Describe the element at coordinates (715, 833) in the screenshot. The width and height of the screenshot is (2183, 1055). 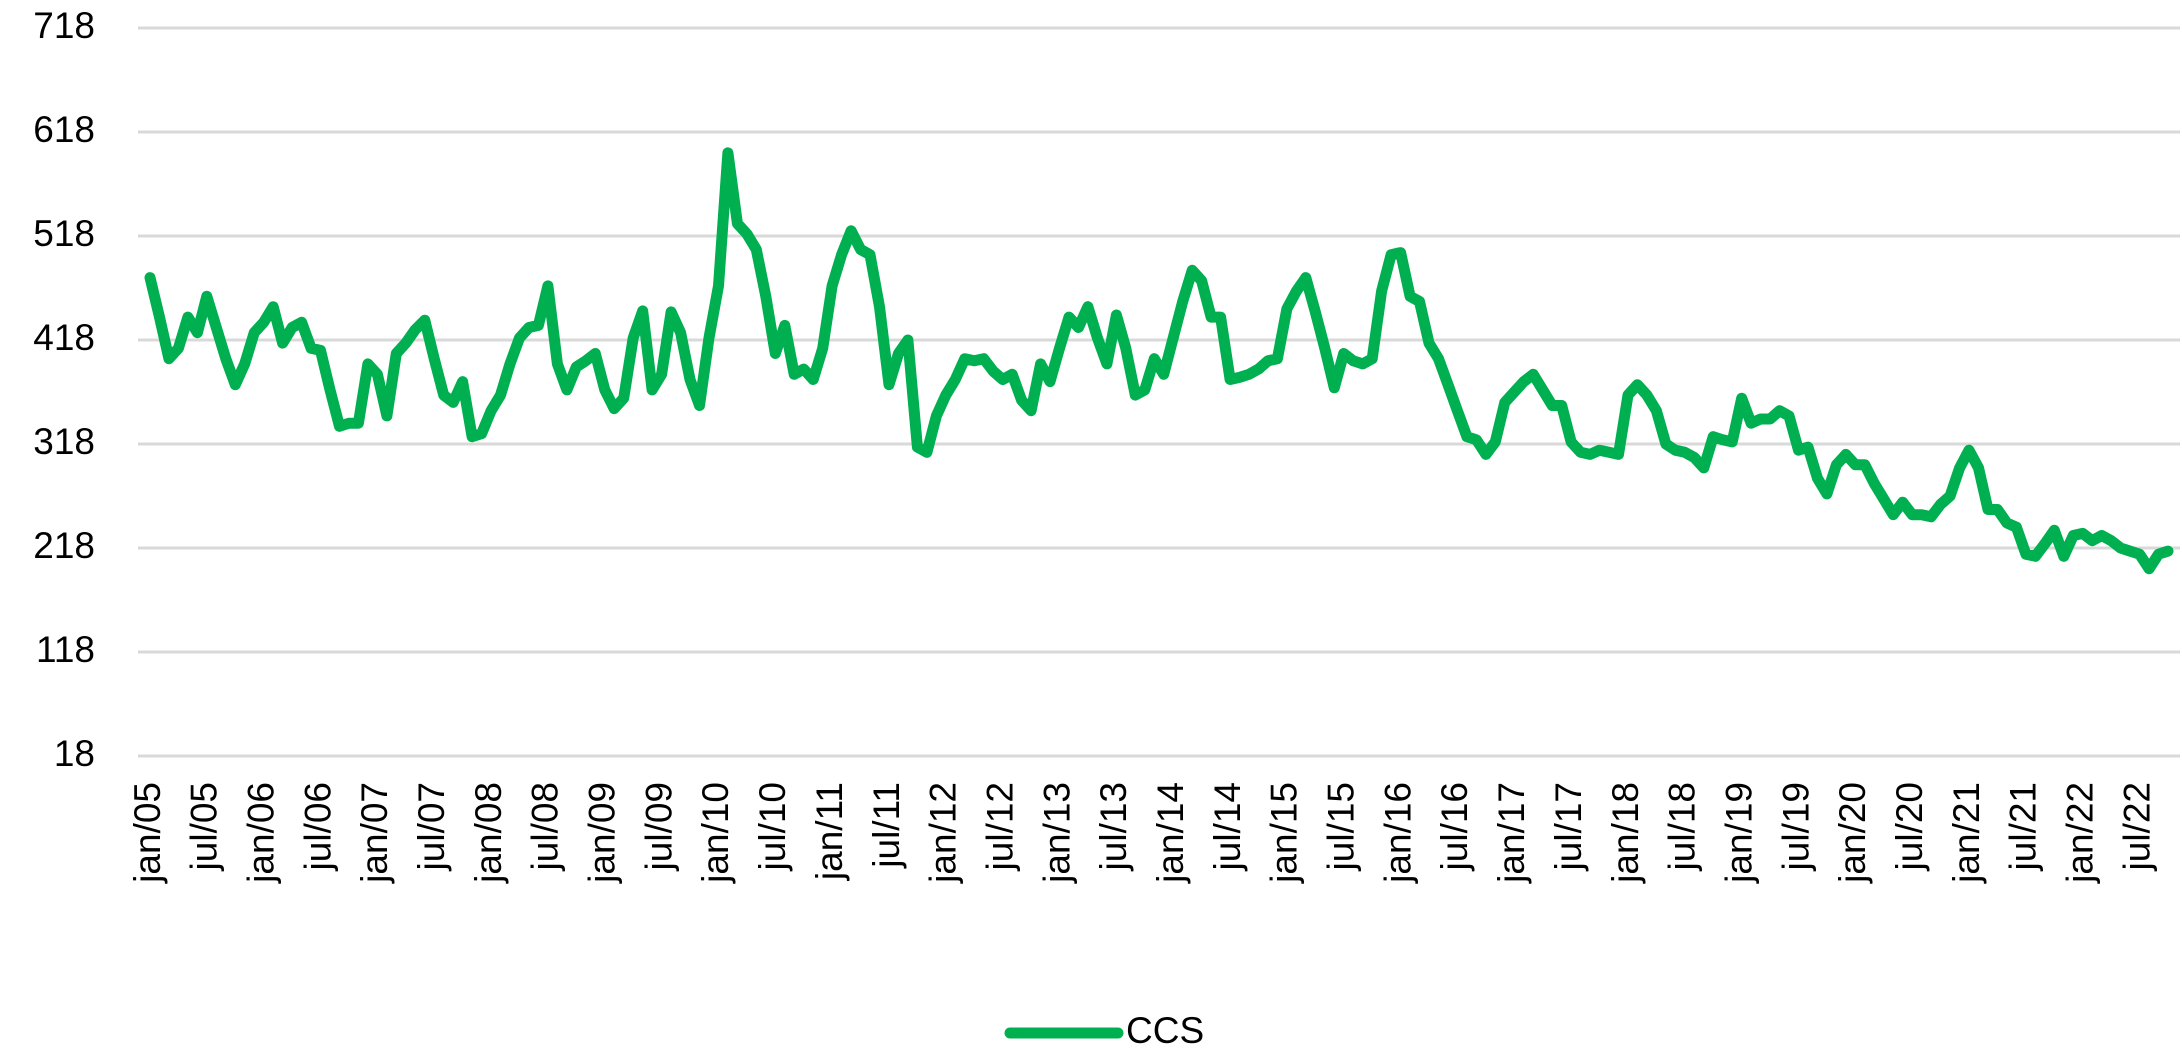
I see `x-tick-label: jan/10` at that location.